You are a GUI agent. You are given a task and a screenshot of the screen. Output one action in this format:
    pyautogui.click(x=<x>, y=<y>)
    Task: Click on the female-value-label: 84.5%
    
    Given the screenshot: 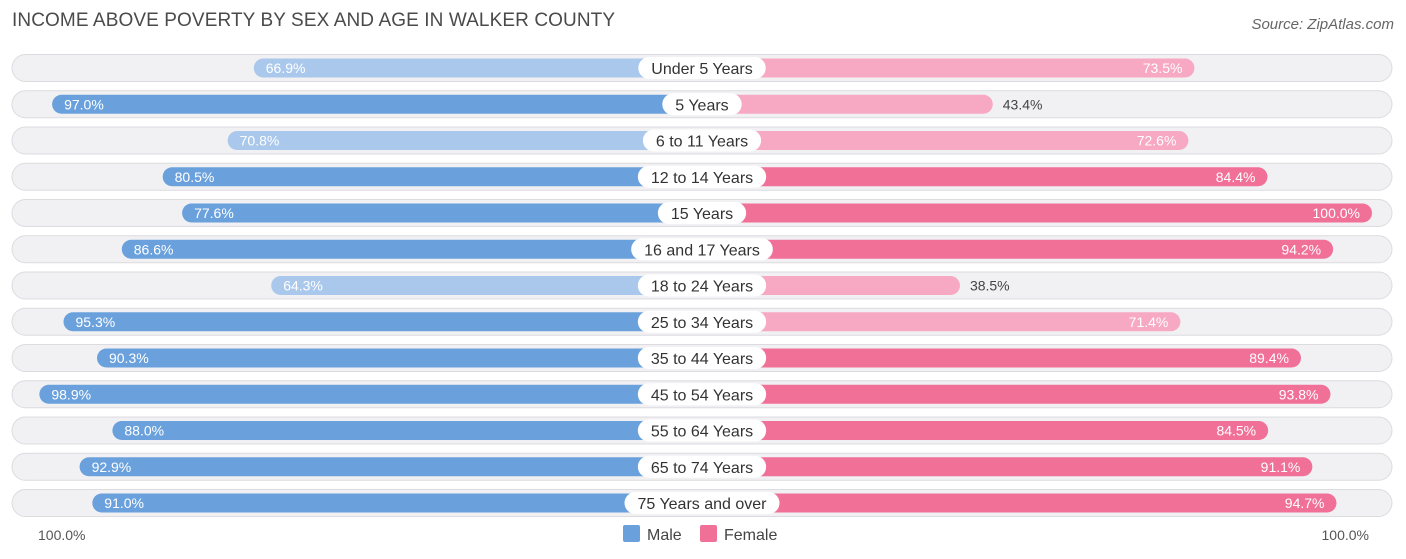 What is the action you would take?
    pyautogui.click(x=1236, y=431)
    